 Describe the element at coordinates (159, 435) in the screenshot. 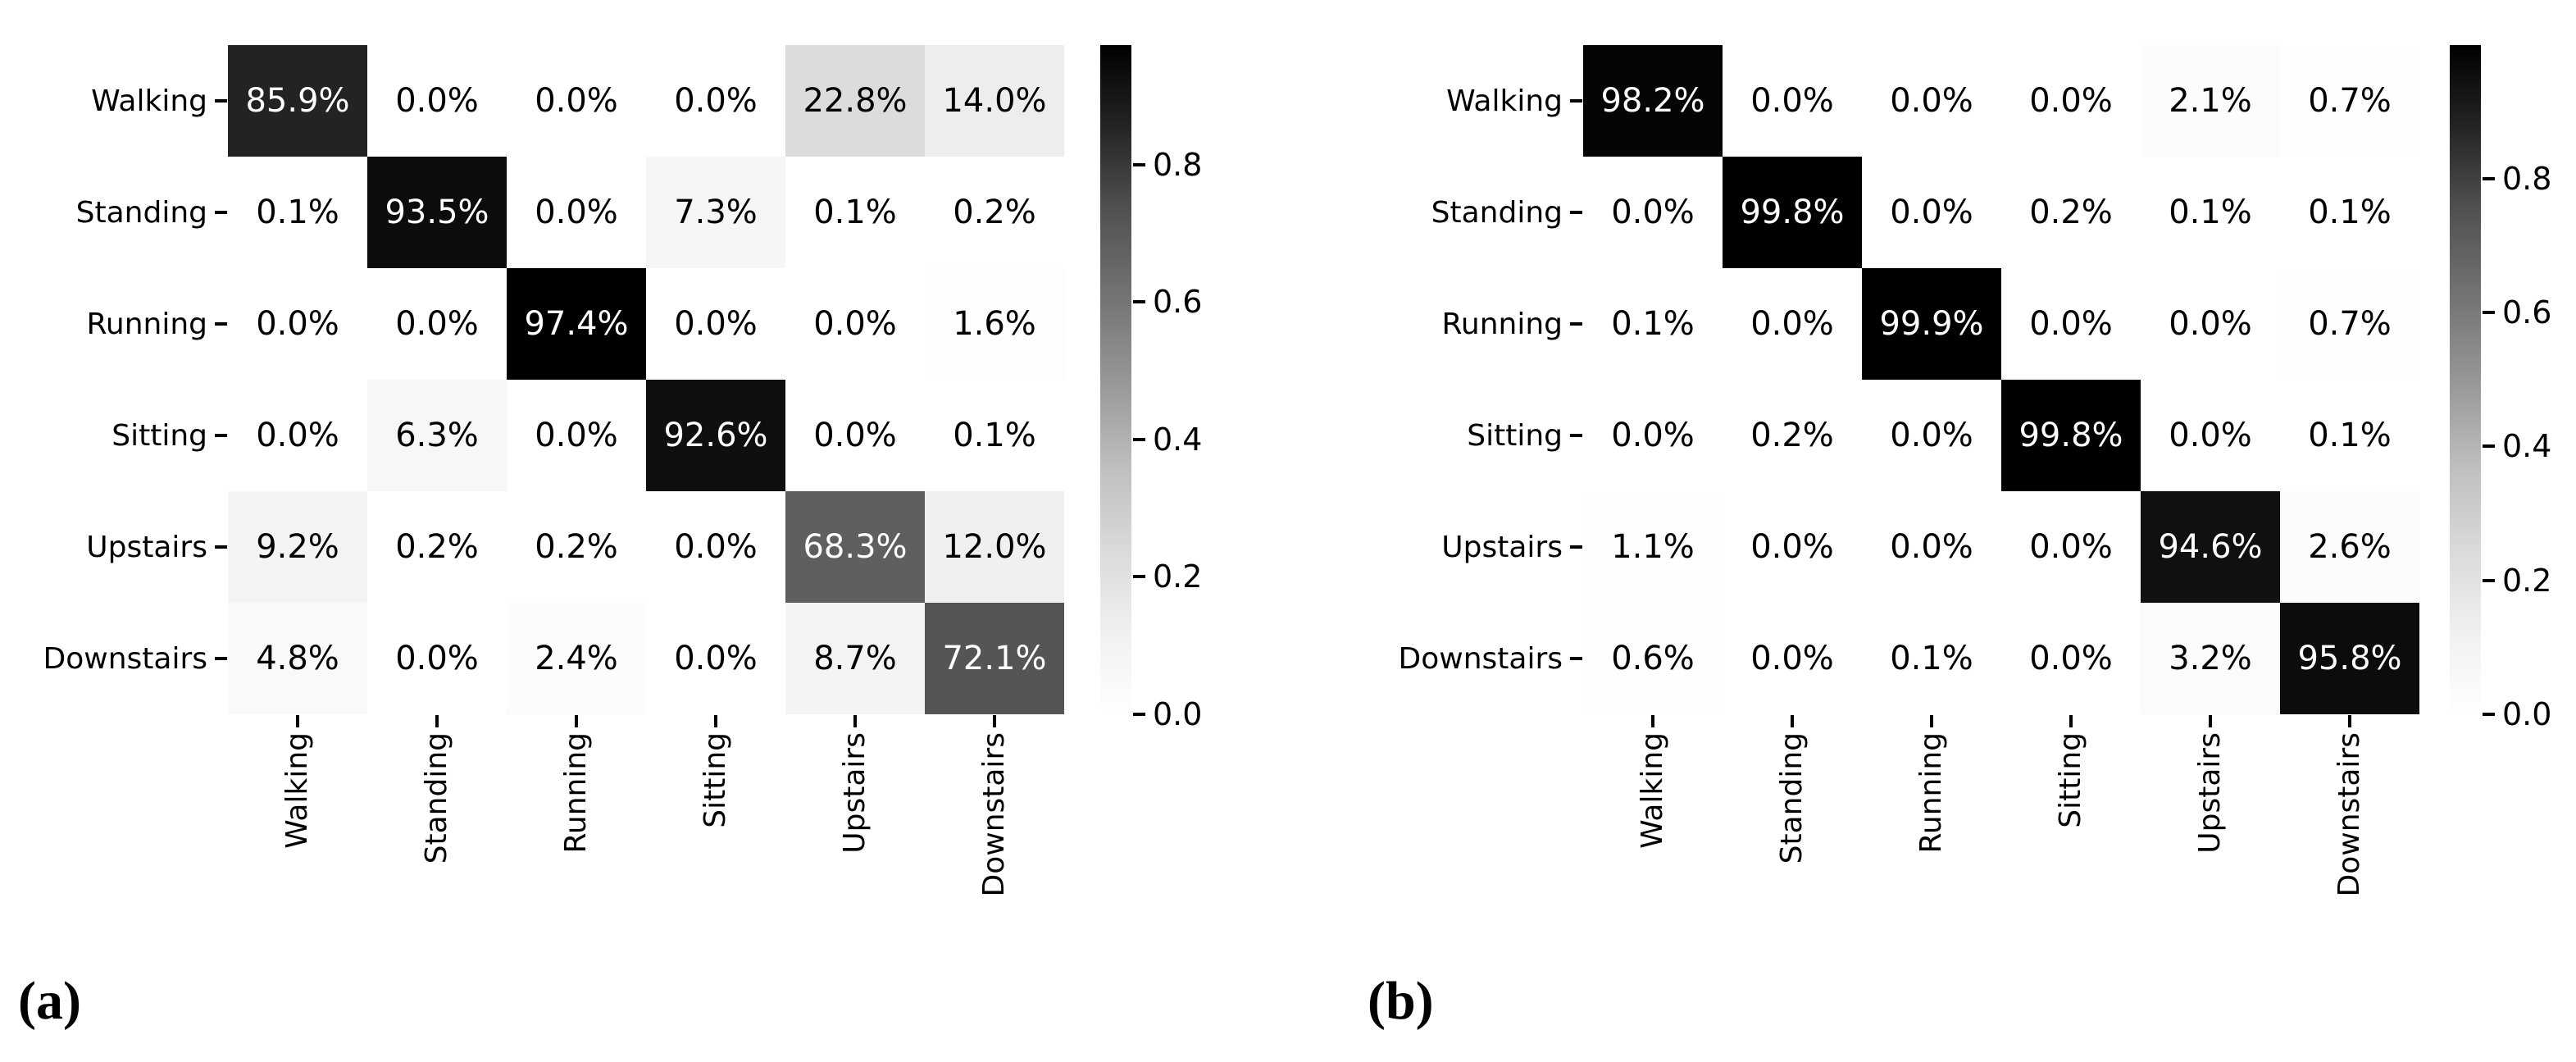

I see `y-axis-label: Sitting` at that location.